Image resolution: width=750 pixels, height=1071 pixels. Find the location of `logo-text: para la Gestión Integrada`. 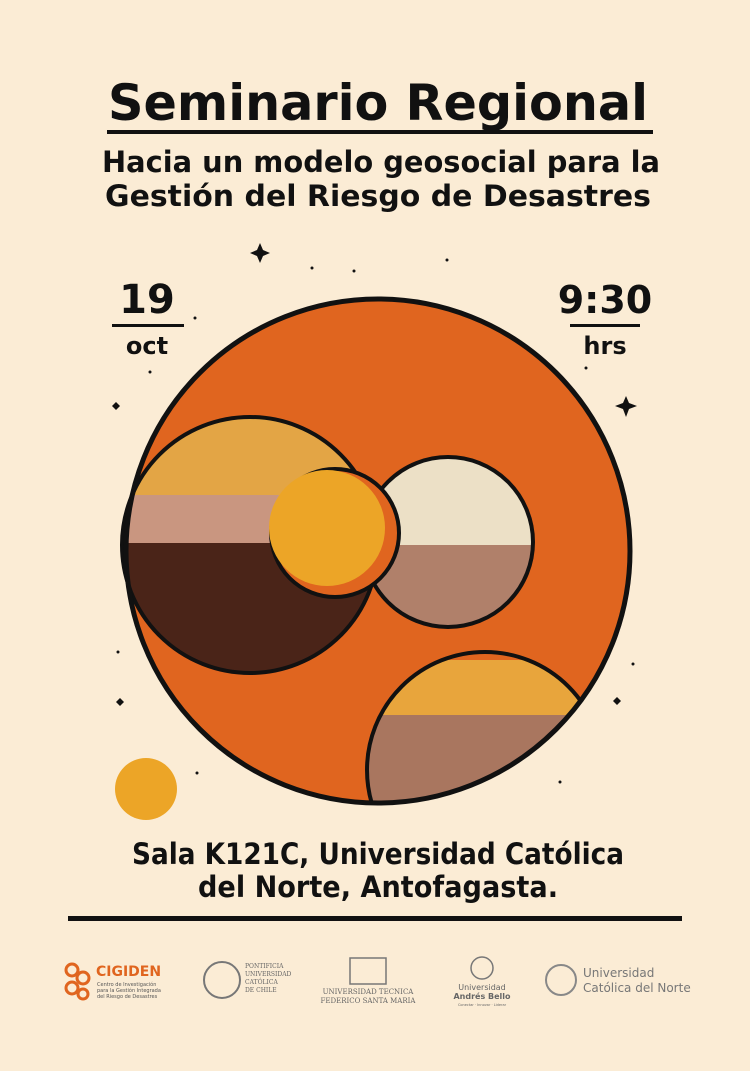

logo-text: para la Gestión Integrada is located at coordinates (129, 990).